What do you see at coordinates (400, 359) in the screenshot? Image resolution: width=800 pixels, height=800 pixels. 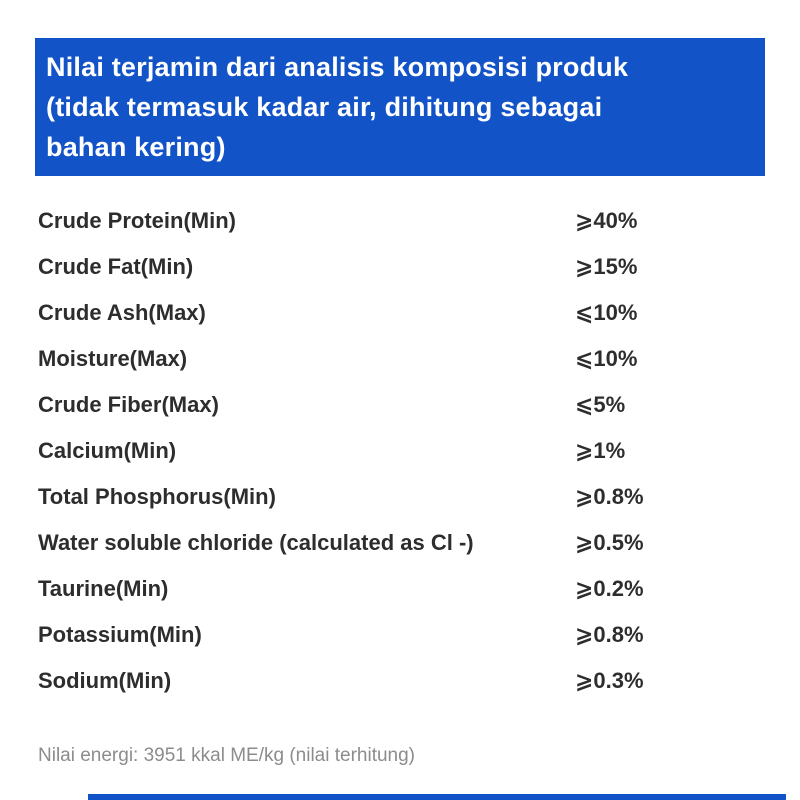 I see `table-row: Moisture(Max) ⩽10%` at bounding box center [400, 359].